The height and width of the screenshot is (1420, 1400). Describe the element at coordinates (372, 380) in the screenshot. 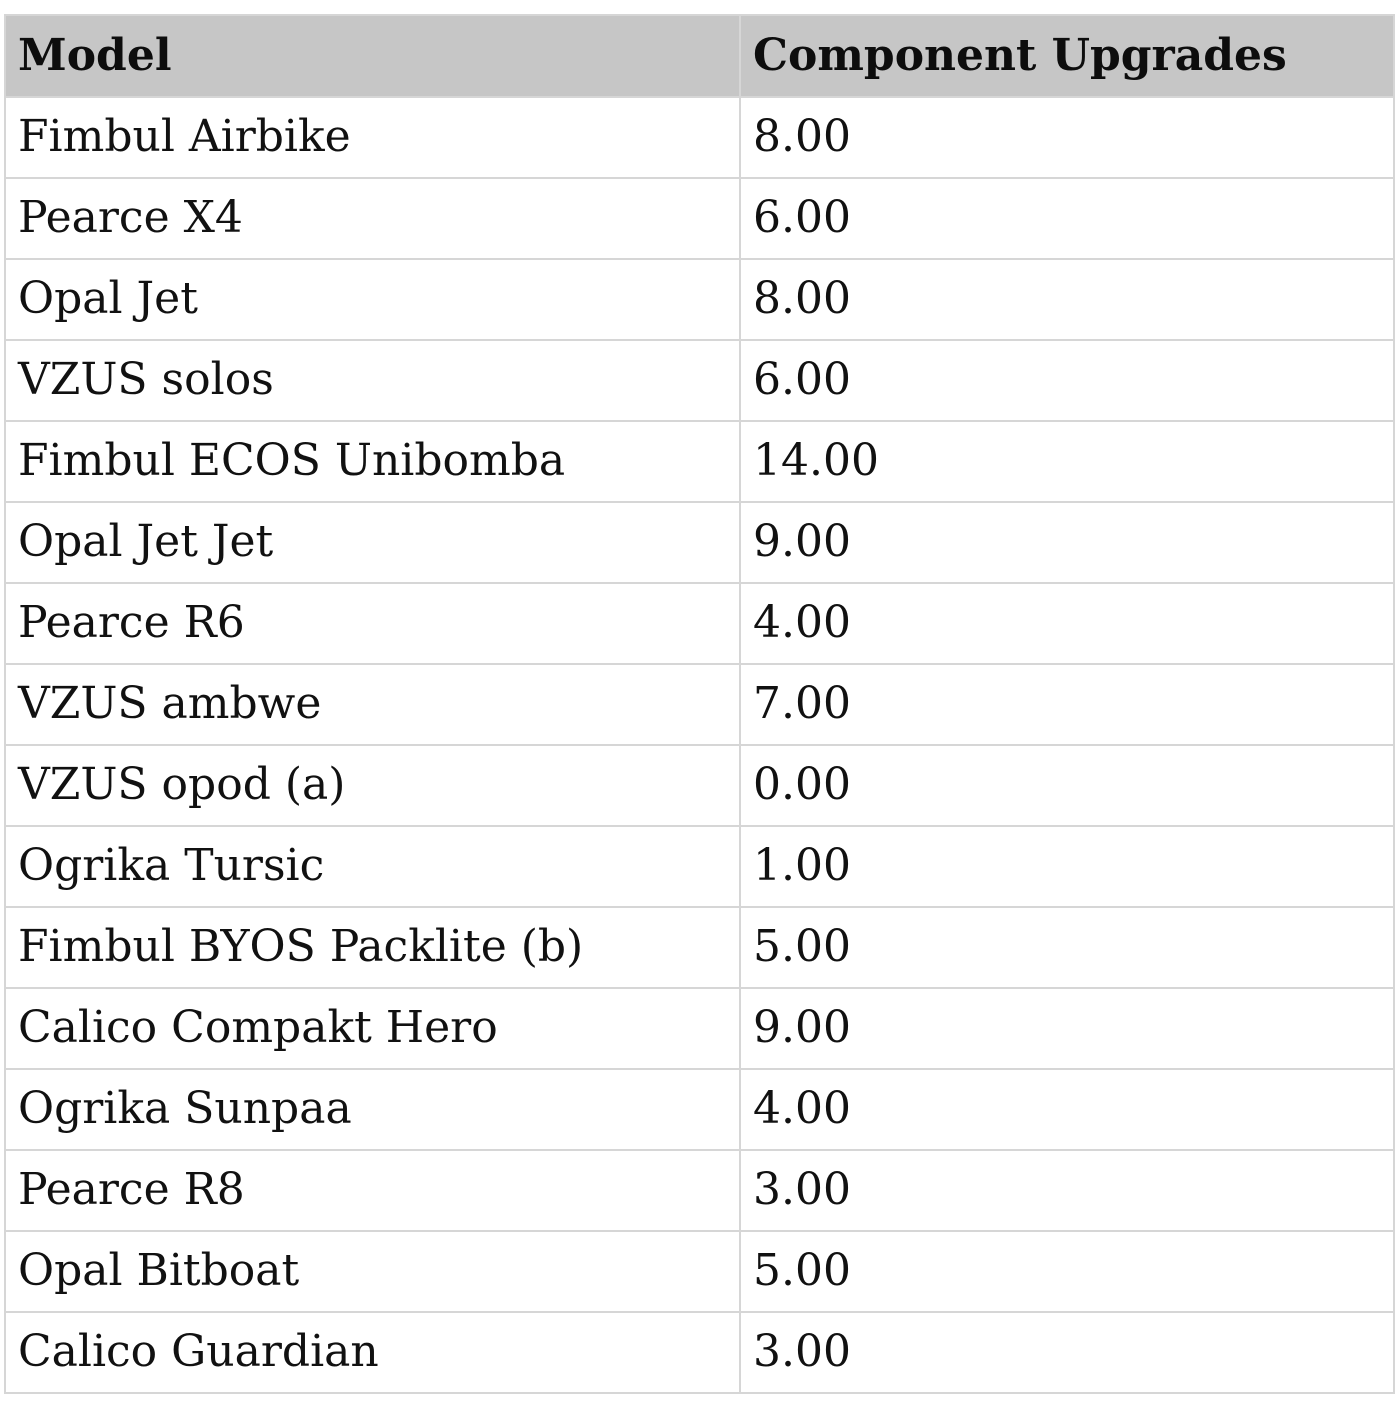

I see `model-cell: VZUS solos` at that location.